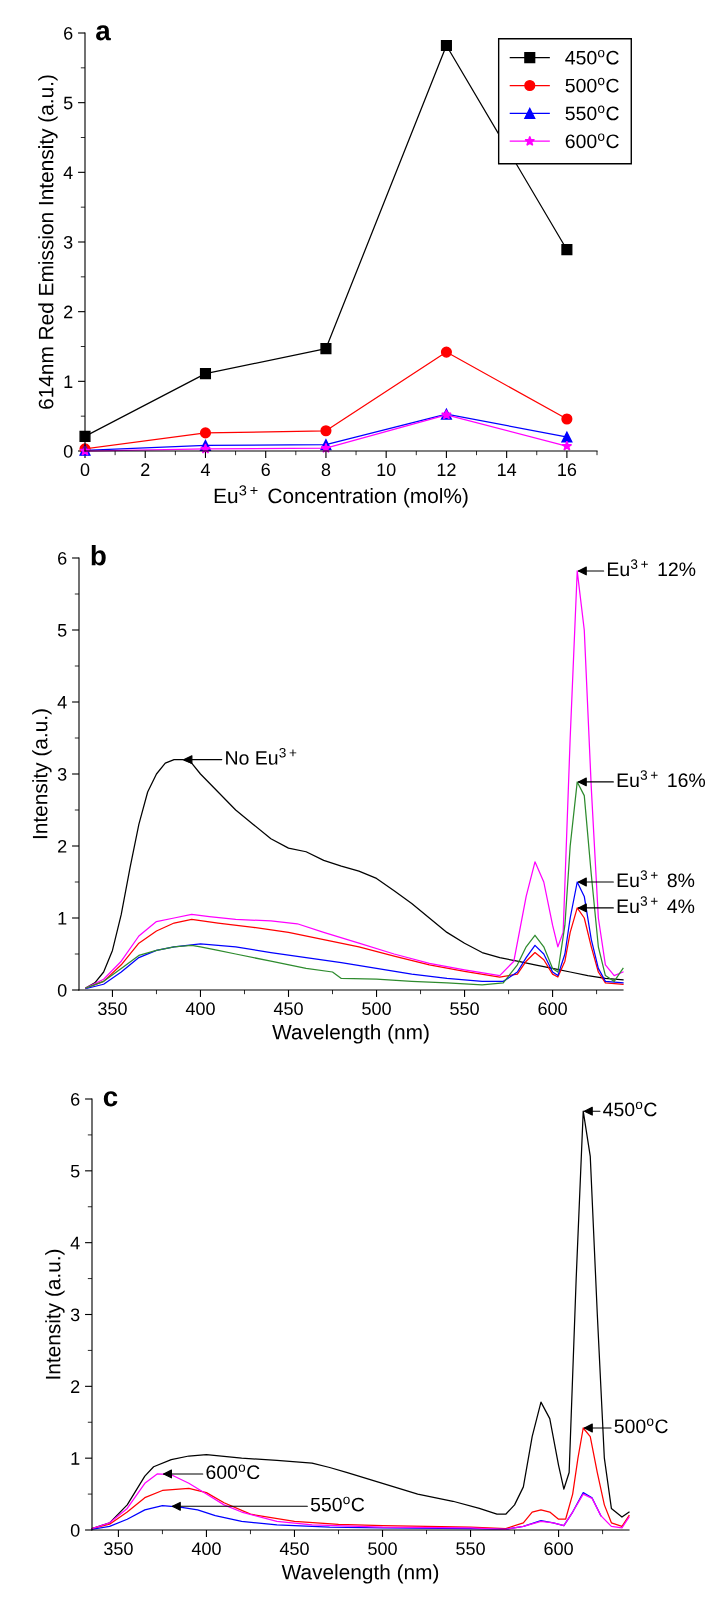 The image size is (710, 1601). Describe the element at coordinates (507, 469) in the screenshot. I see `x-tick-label: 14` at that location.